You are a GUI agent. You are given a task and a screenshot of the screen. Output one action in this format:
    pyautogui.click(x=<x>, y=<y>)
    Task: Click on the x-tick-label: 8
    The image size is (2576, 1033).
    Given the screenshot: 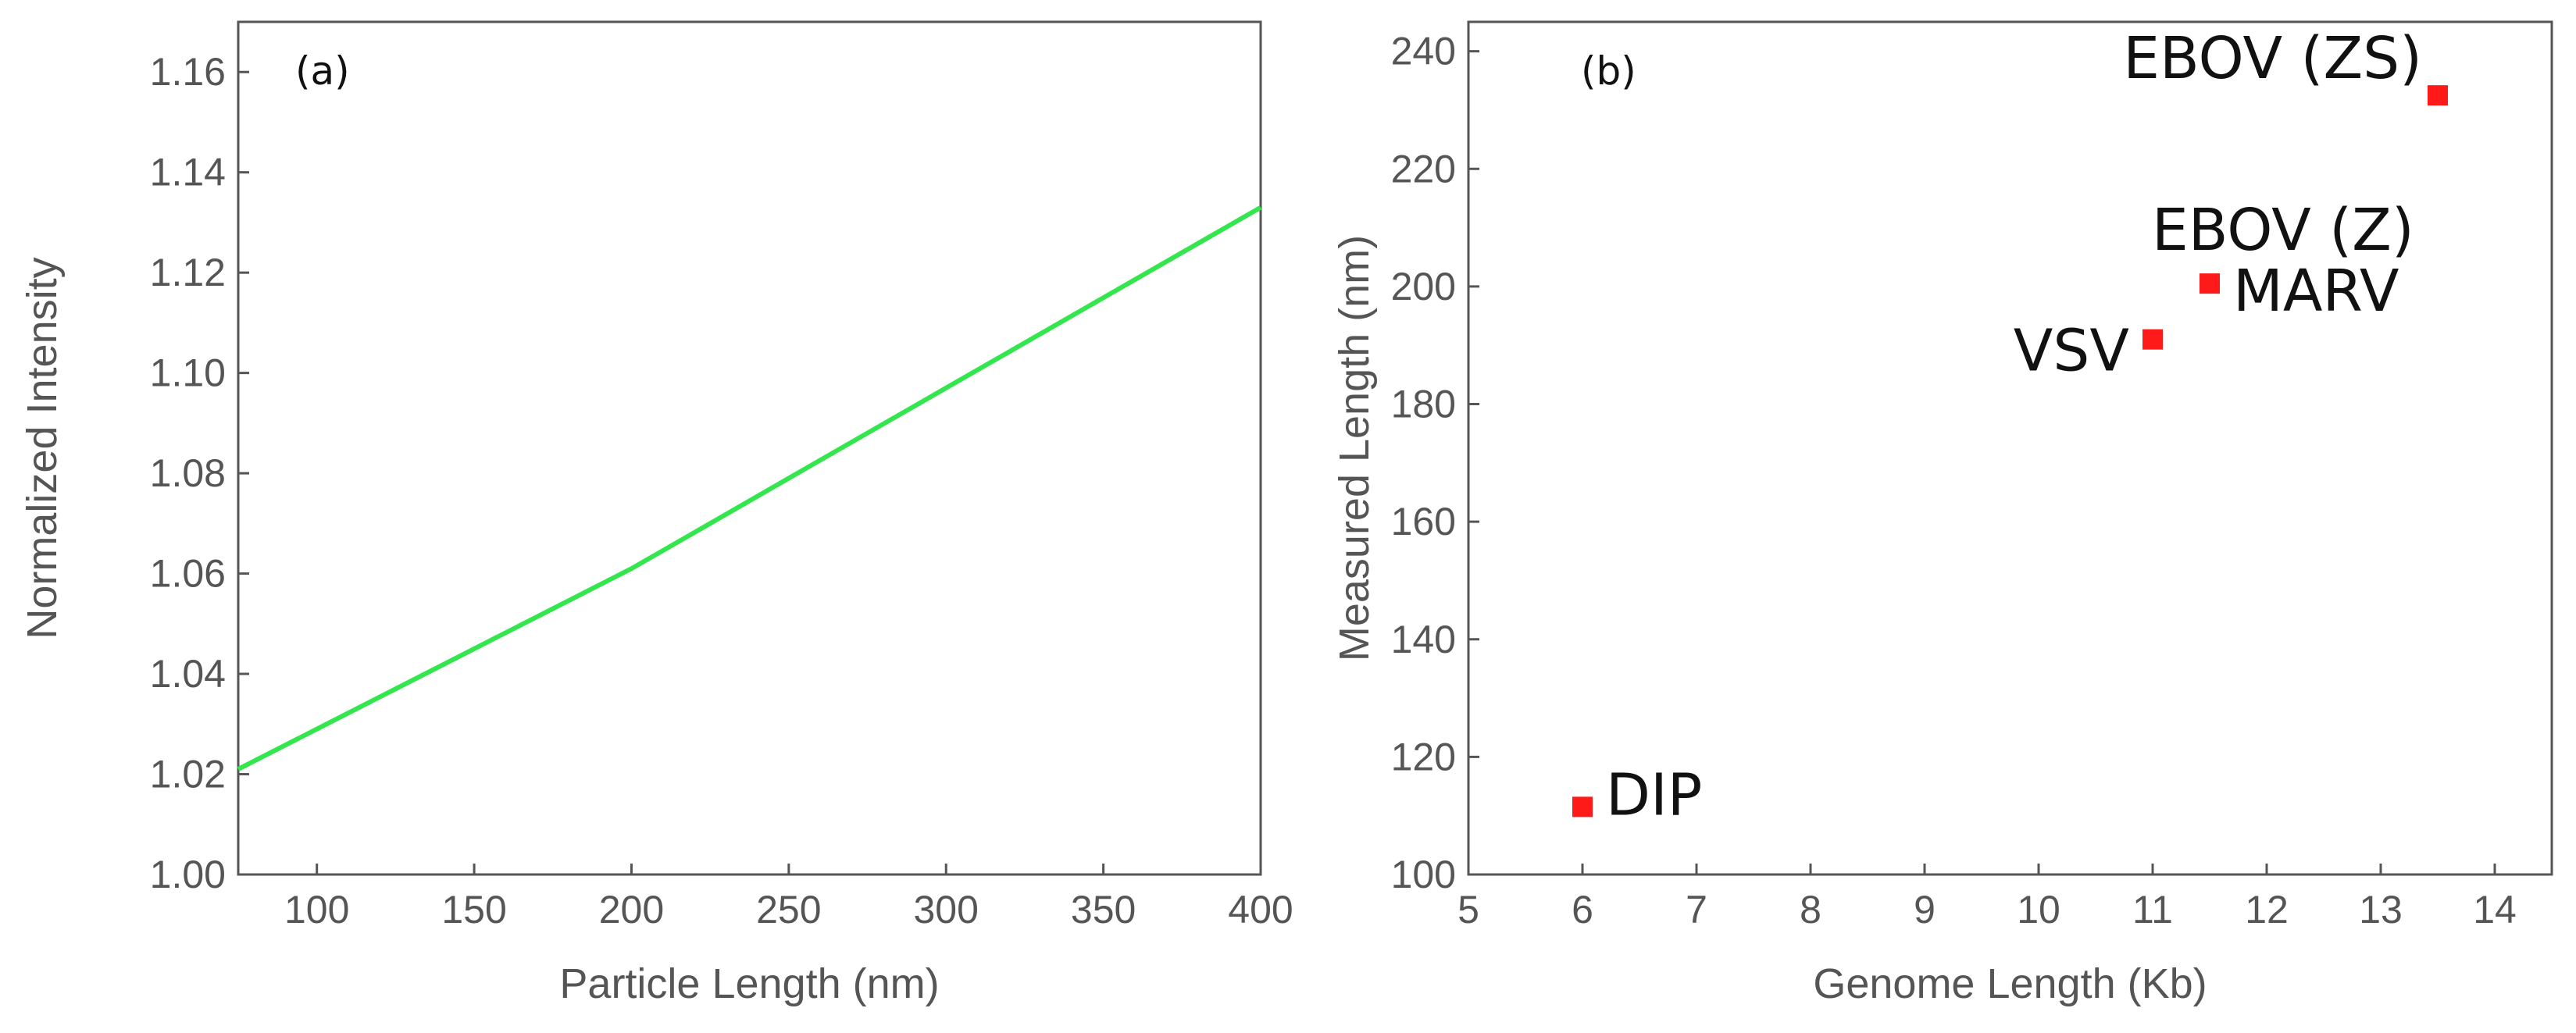 What is the action you would take?
    pyautogui.click(x=1810, y=909)
    